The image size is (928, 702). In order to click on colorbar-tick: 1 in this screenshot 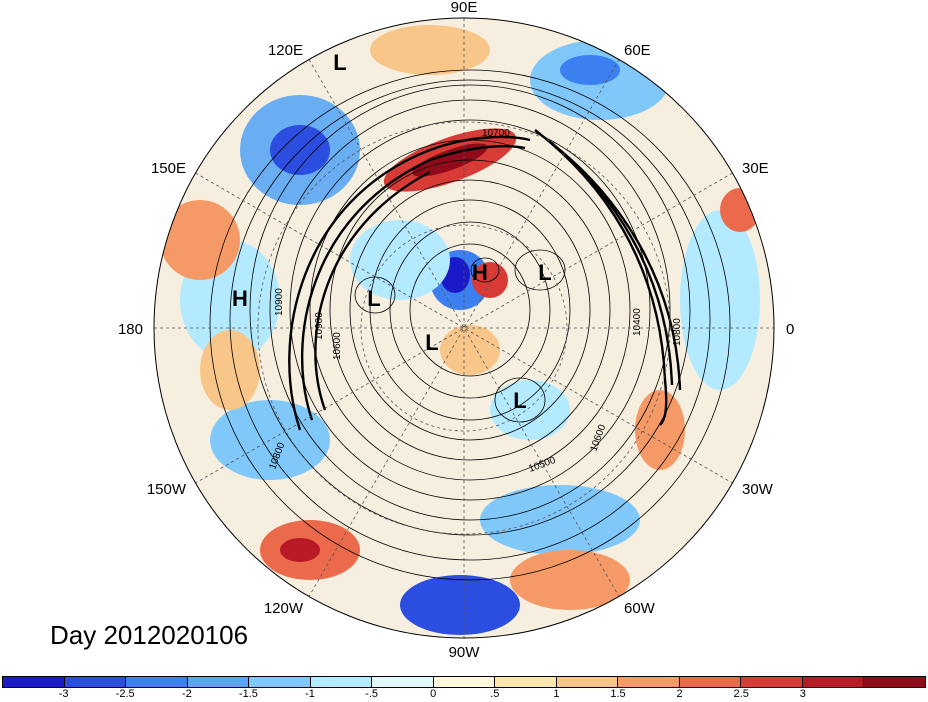, I will do `click(556, 694)`.